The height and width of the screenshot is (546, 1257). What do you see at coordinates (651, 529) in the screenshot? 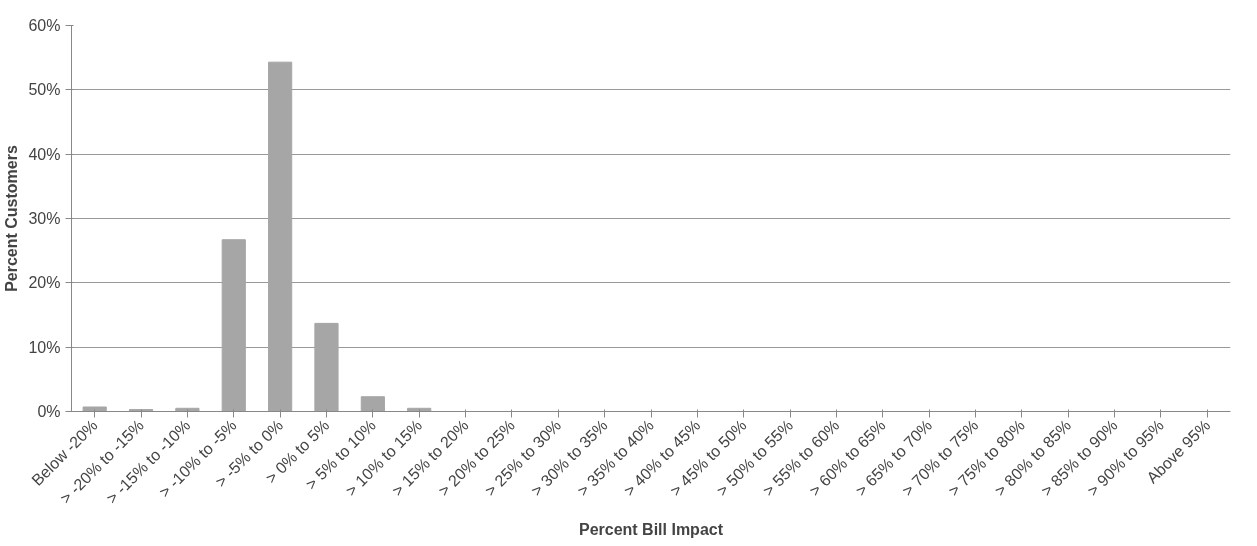
I see `x-axis-title: Percent Bill Impact` at bounding box center [651, 529].